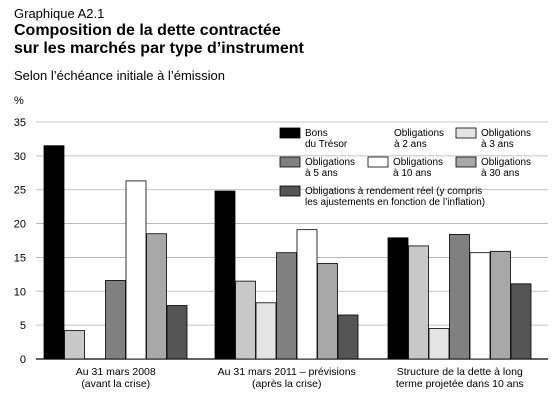 The height and width of the screenshot is (404, 560). Describe the element at coordinates (20, 292) in the screenshot. I see `y-tick-label: 10` at that location.